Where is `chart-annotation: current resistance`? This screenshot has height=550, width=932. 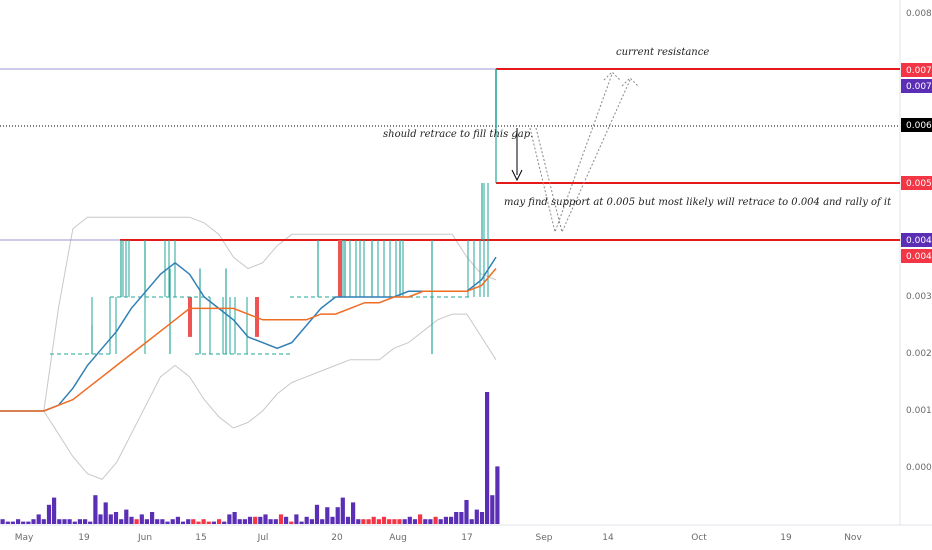
chart-annotation: current resistance is located at coordinates (662, 52).